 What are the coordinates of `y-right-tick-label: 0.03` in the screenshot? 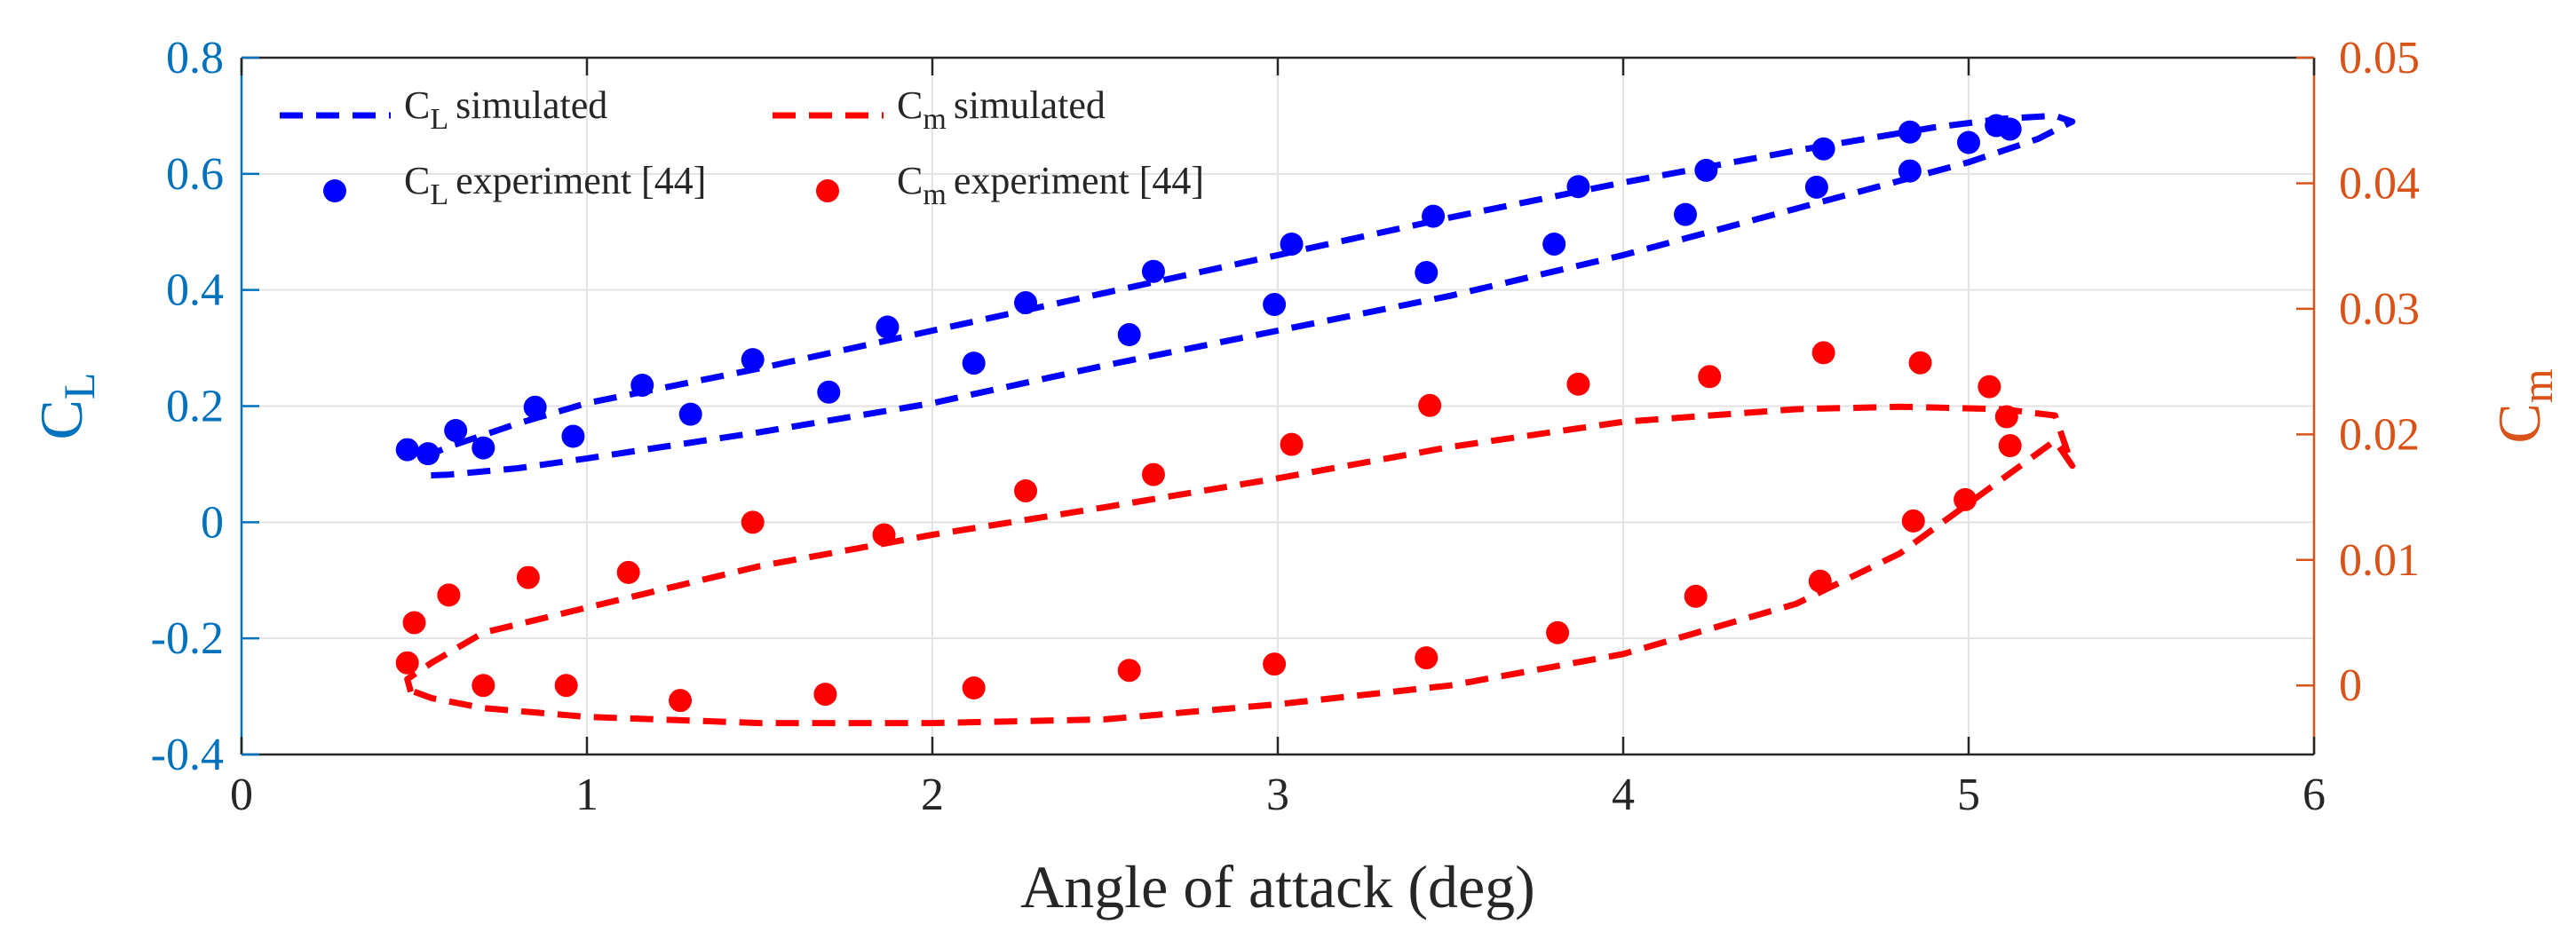 It's located at (2380, 309).